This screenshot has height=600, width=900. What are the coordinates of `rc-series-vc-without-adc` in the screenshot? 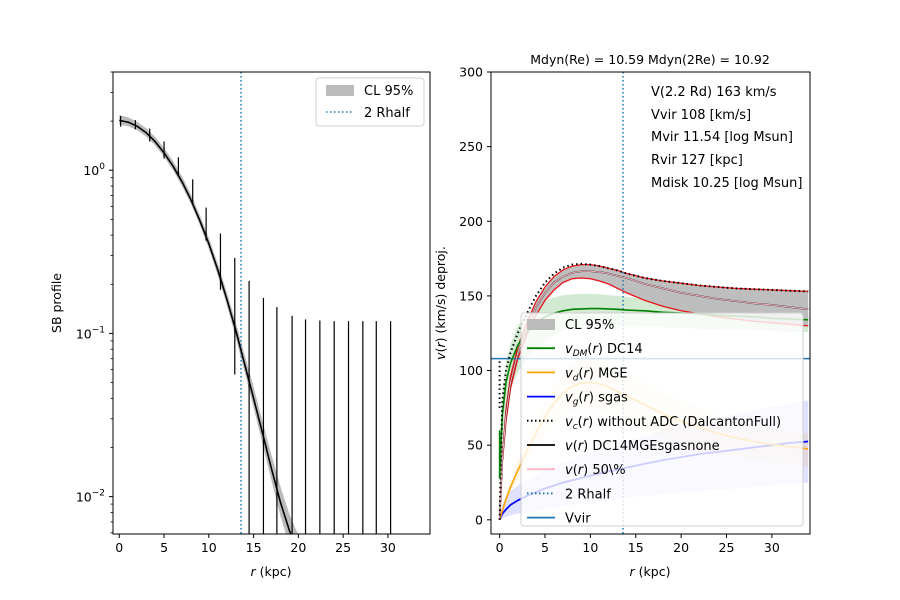 It's located at (653, 391).